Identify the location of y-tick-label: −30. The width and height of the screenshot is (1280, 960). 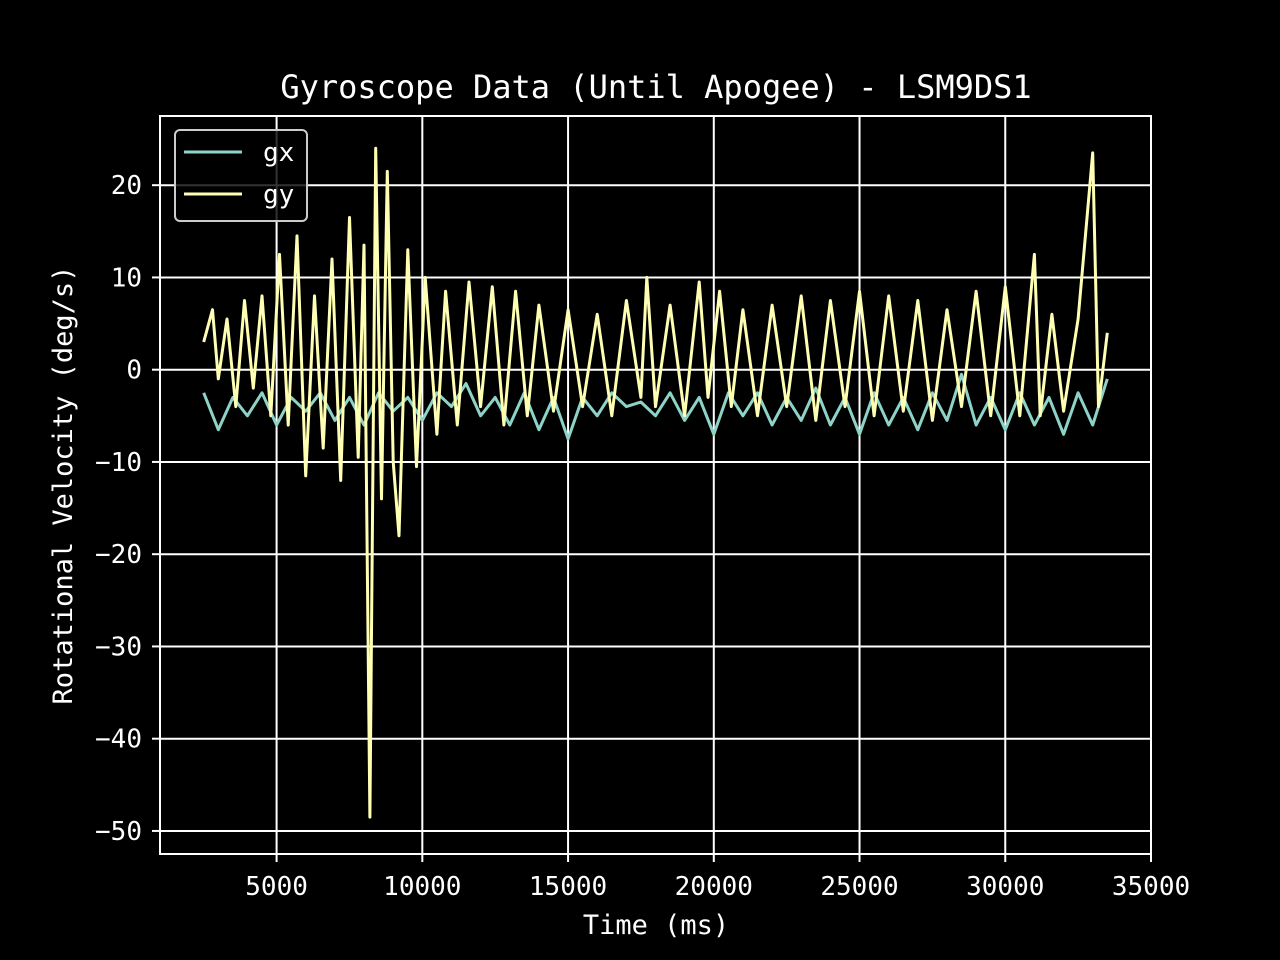
(118, 647).